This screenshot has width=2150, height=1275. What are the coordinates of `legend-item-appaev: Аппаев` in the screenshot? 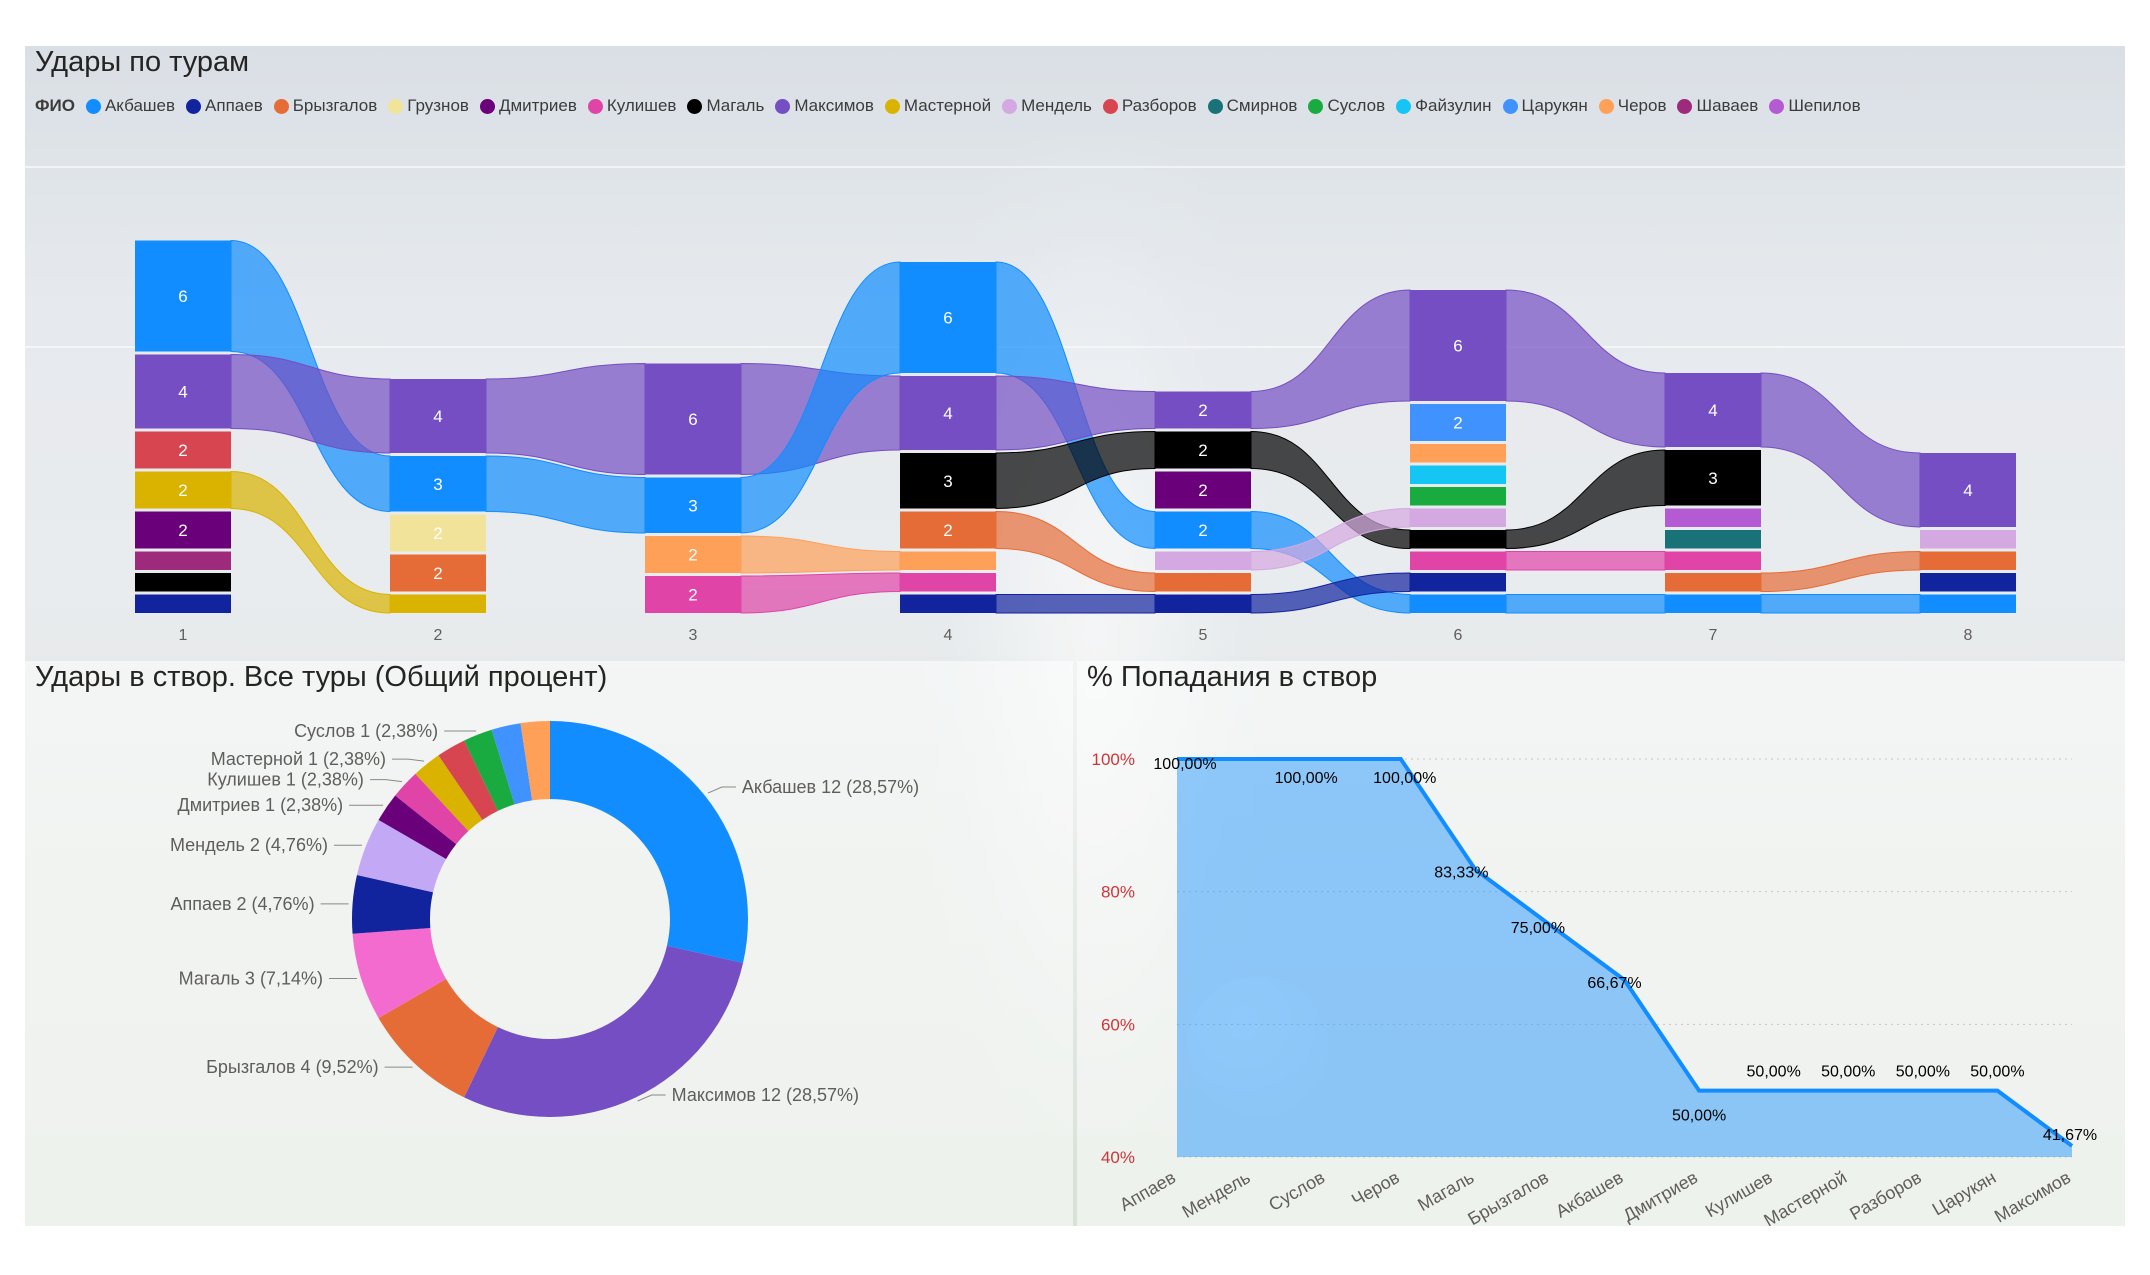 It's located at (224, 106).